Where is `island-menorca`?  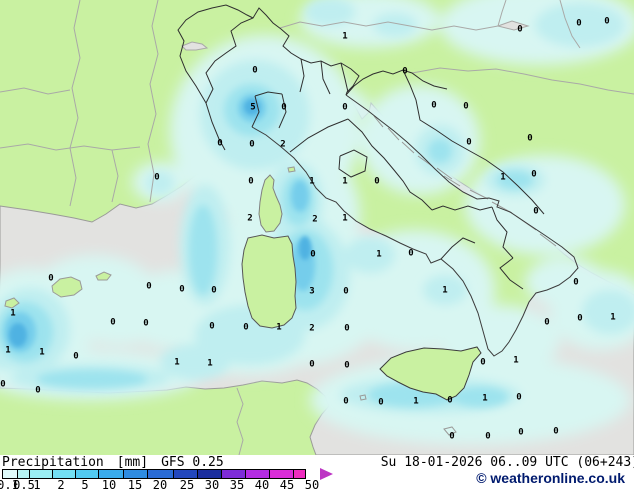
island-menorca is located at coordinates (103, 276).